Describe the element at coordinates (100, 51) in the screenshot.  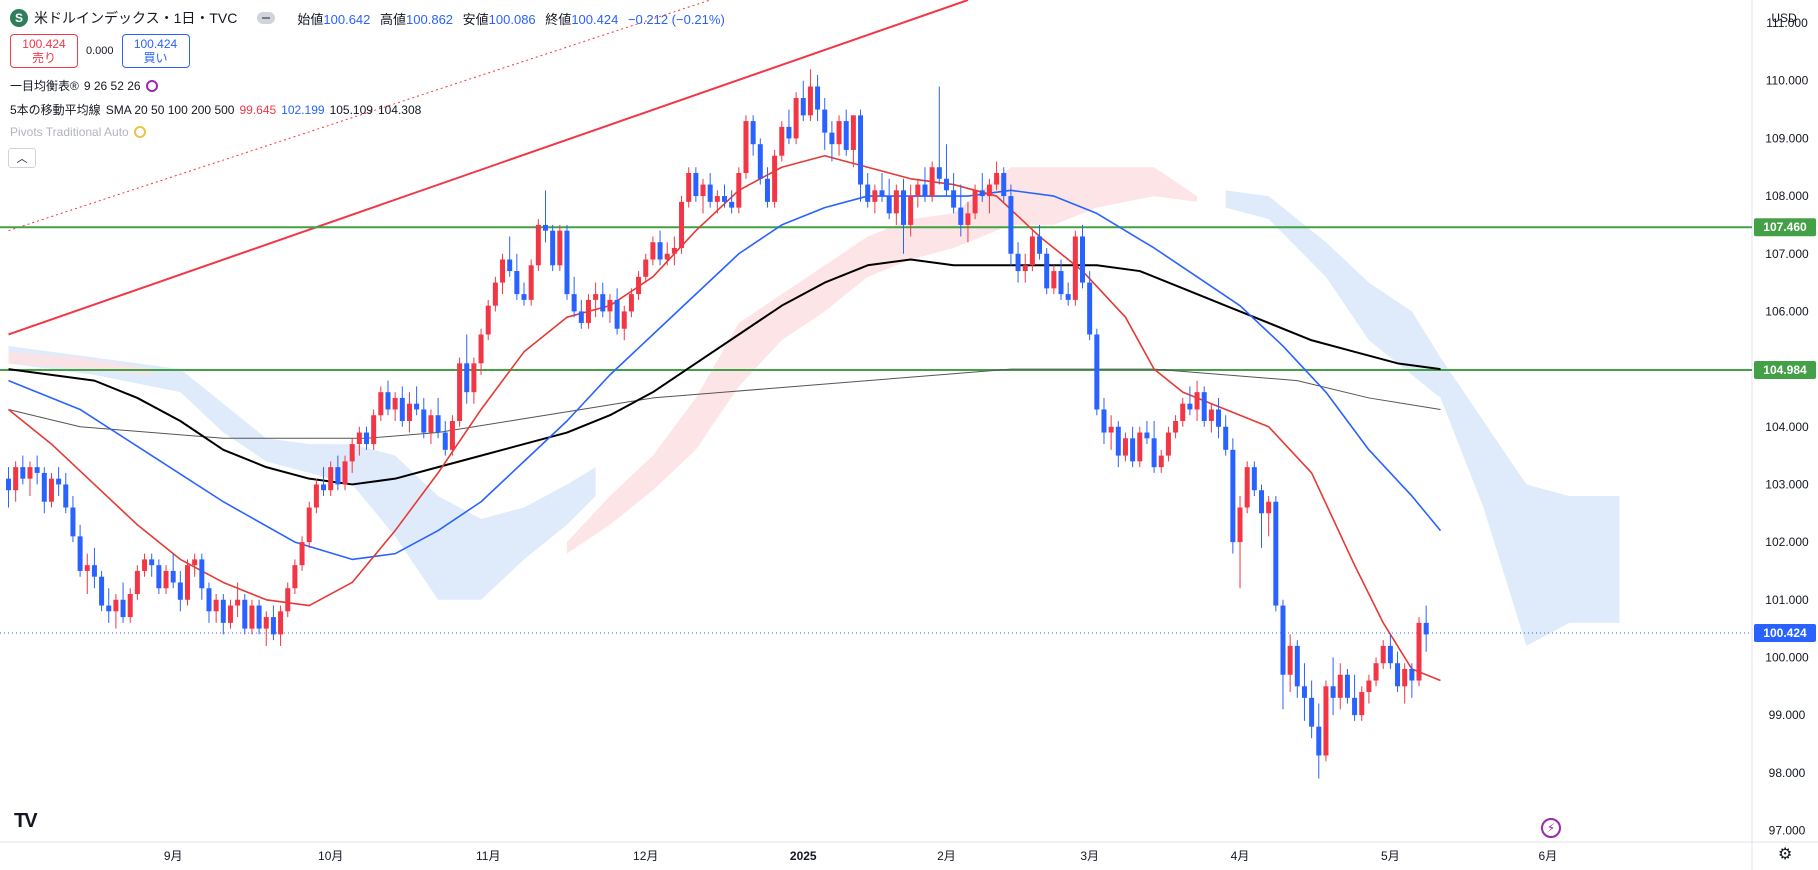
I see `spread-value: 0.000` at that location.